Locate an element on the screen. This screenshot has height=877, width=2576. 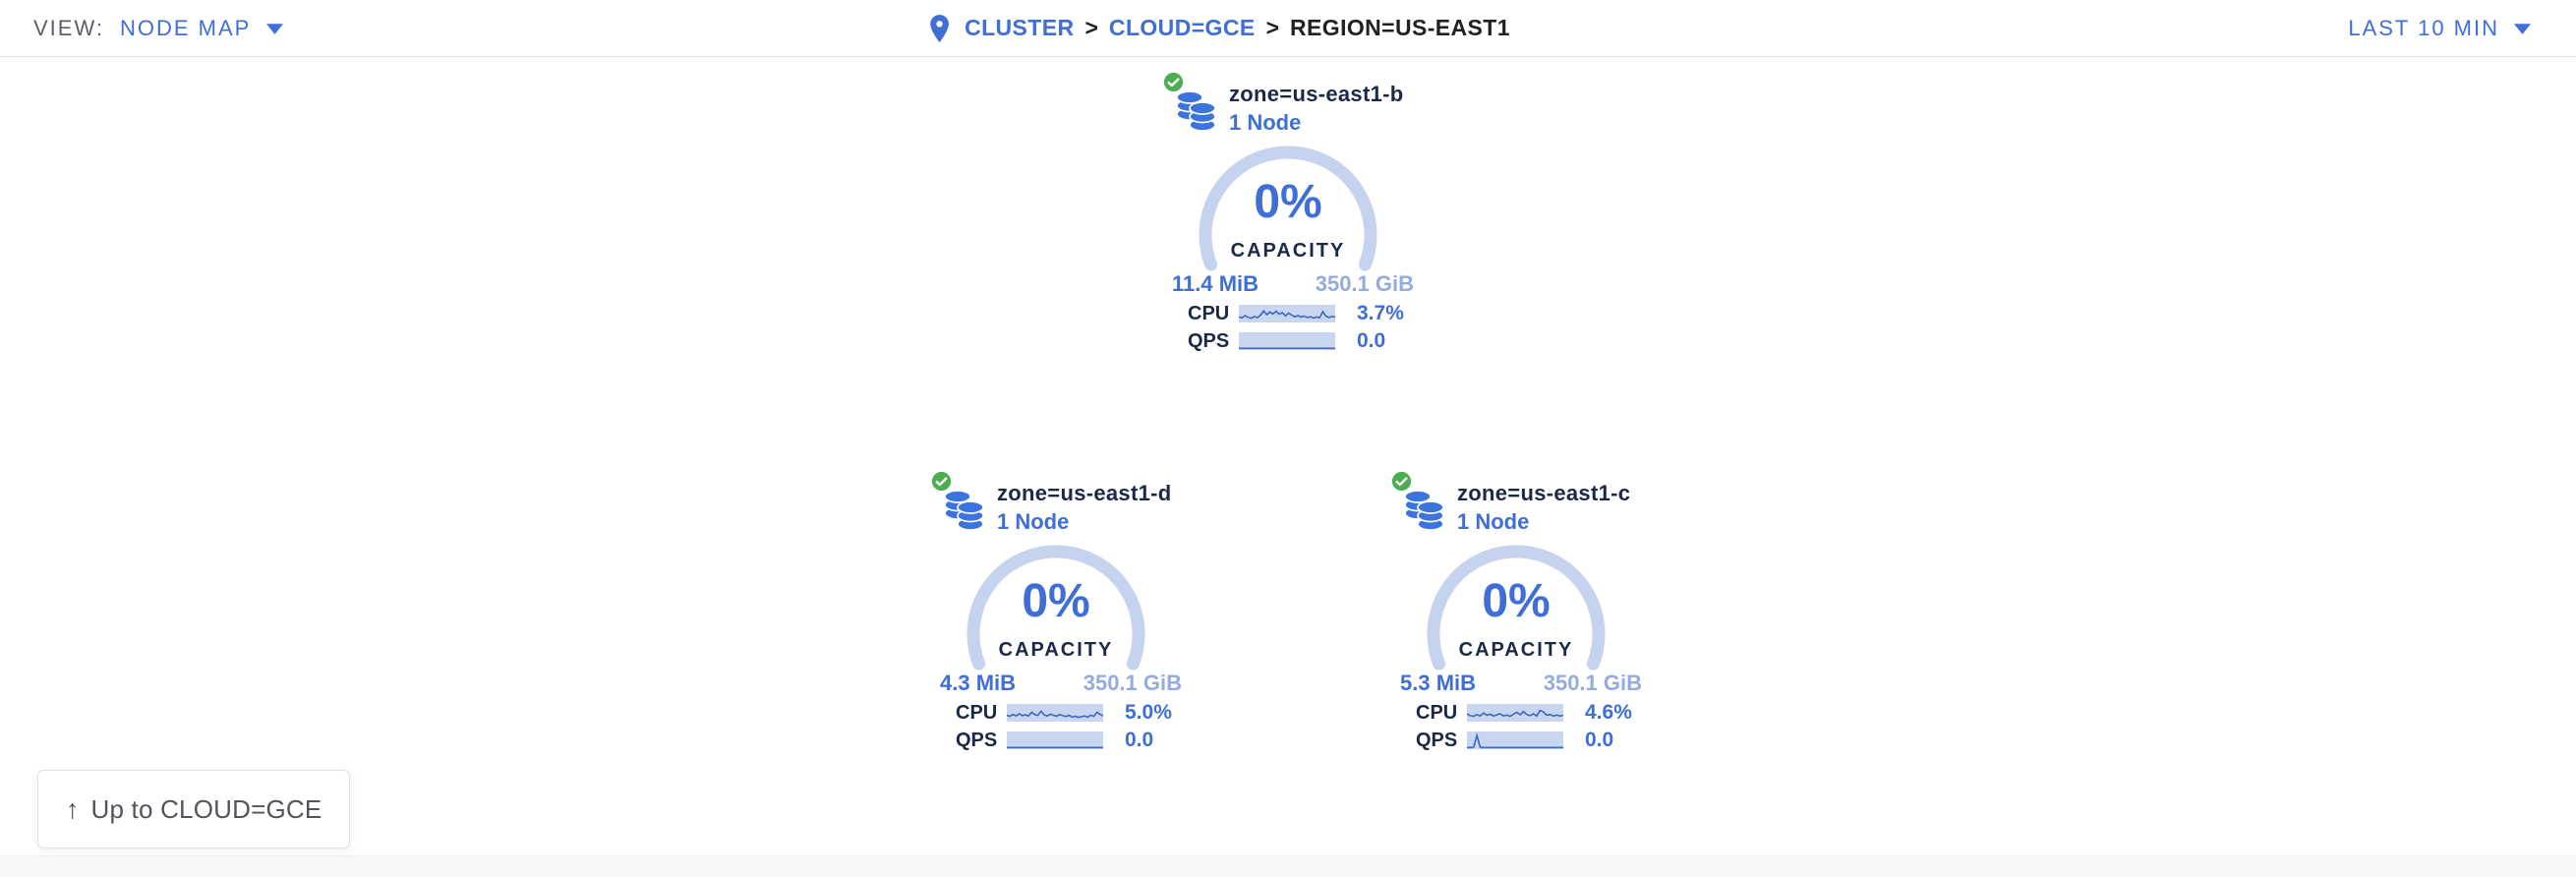
cpu-value: 3.7% is located at coordinates (1380, 313).